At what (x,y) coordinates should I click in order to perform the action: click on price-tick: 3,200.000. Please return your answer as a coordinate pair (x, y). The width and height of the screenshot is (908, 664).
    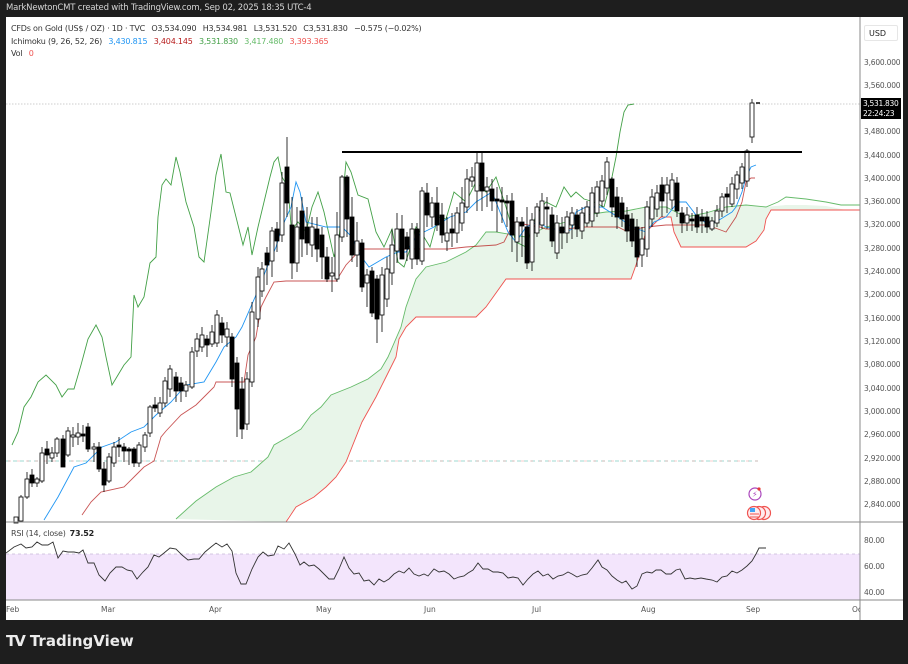
    Looking at the image, I should click on (882, 294).